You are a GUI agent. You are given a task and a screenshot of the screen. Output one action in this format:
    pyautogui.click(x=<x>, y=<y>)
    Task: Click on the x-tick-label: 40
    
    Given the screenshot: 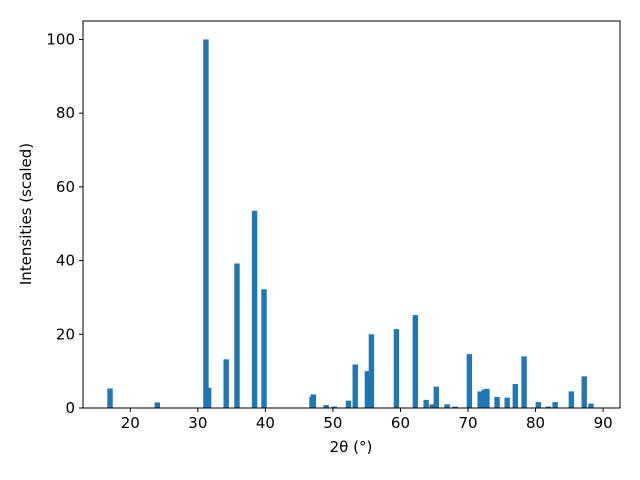 What is the action you would take?
    pyautogui.click(x=265, y=423)
    